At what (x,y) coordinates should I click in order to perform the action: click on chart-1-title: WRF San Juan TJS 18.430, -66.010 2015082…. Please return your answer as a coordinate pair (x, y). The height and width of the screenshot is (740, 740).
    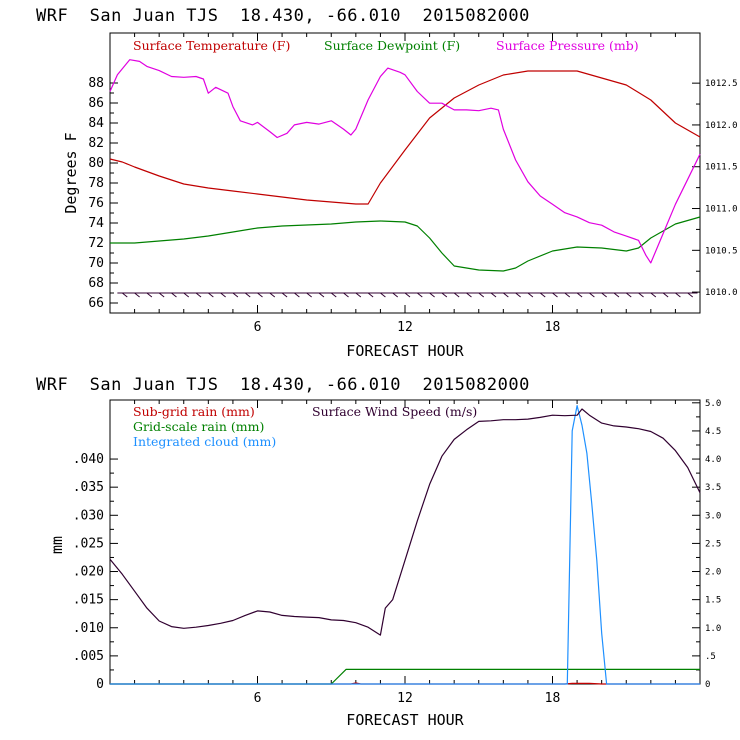
    Looking at the image, I should click on (283, 16).